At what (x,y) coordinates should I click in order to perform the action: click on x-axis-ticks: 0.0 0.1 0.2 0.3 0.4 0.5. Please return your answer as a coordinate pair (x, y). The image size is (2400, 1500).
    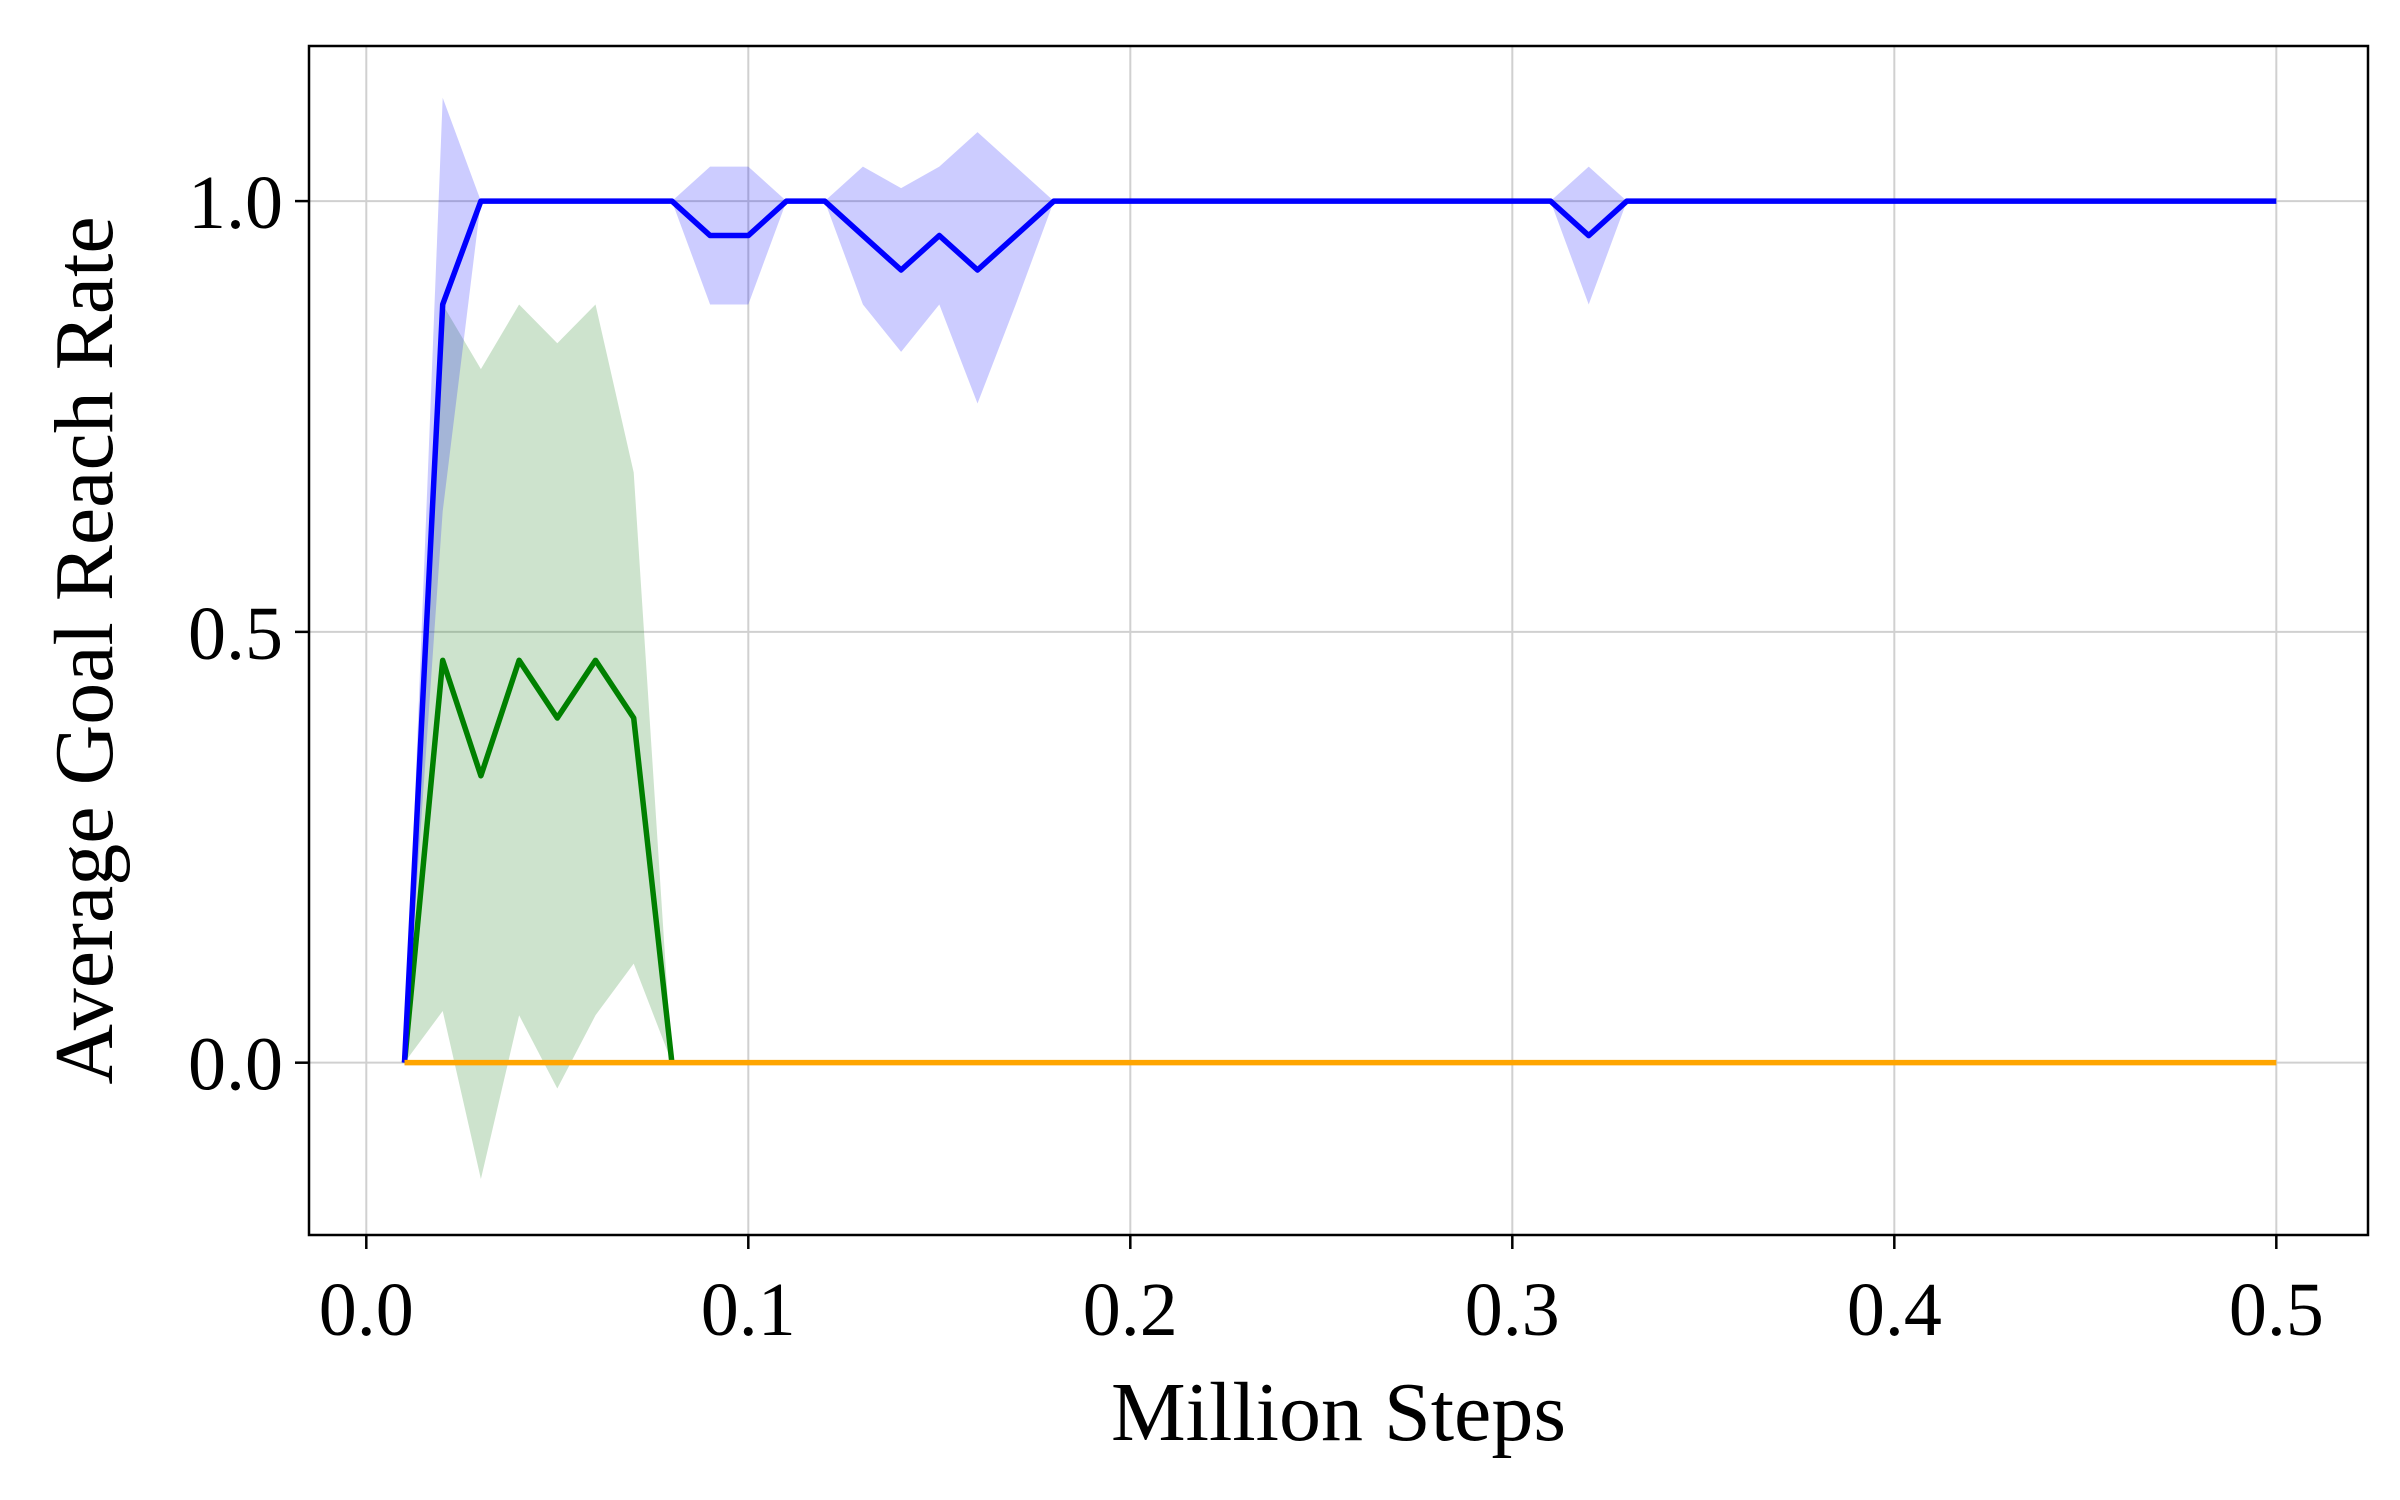
    Looking at the image, I should click on (1321, 1293).